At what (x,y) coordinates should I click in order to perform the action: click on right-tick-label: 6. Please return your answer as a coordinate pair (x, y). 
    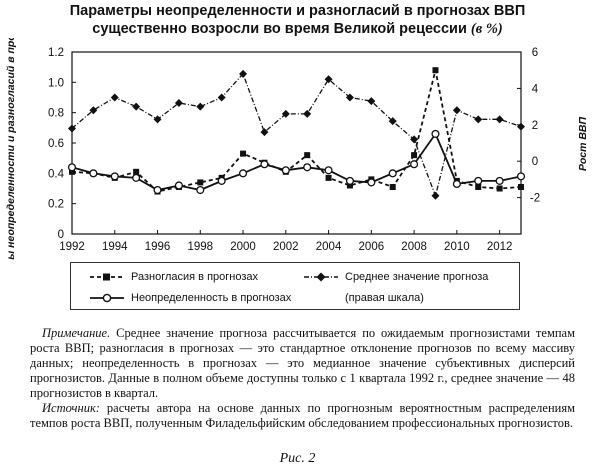
    Looking at the image, I should click on (535, 53).